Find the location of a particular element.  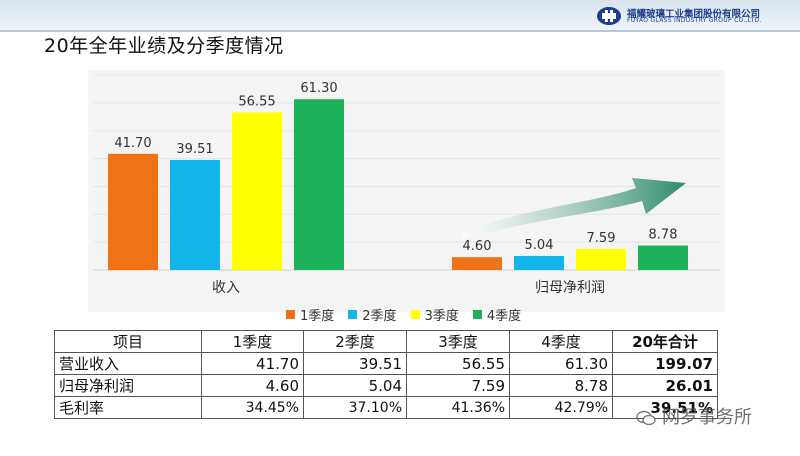

wechat-icon is located at coordinates (646, 418).